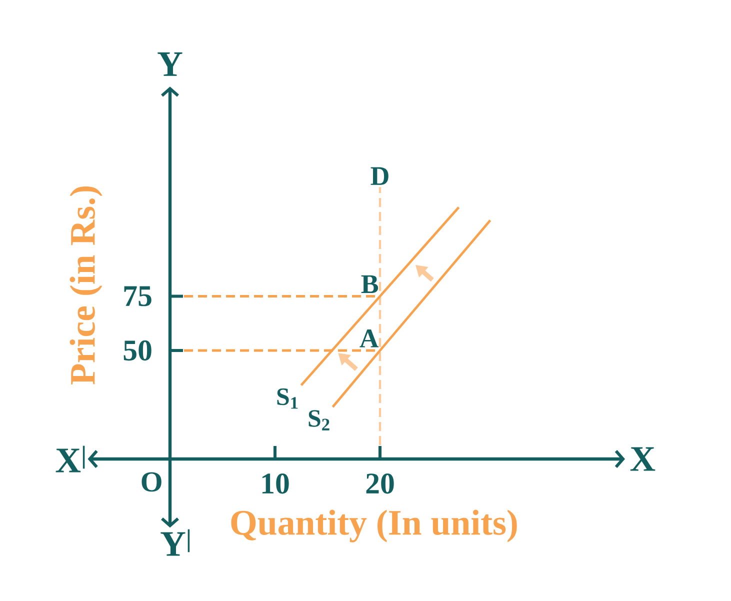 The height and width of the screenshot is (601, 731). I want to click on text: X$^{|}$, so click(70, 459).